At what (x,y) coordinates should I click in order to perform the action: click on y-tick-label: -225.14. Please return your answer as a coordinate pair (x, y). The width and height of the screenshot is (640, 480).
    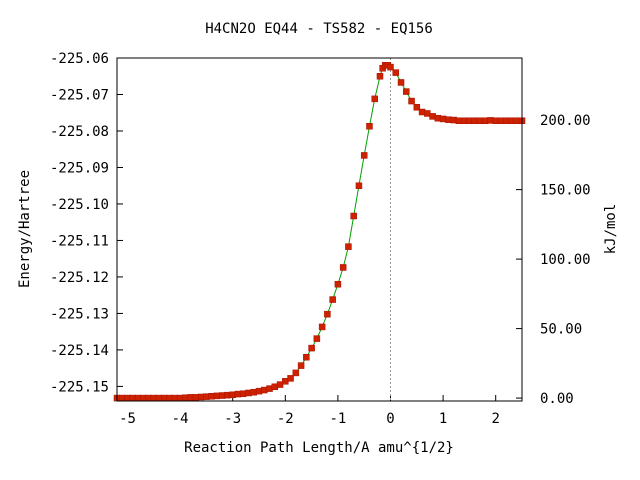
    Looking at the image, I should click on (79, 351).